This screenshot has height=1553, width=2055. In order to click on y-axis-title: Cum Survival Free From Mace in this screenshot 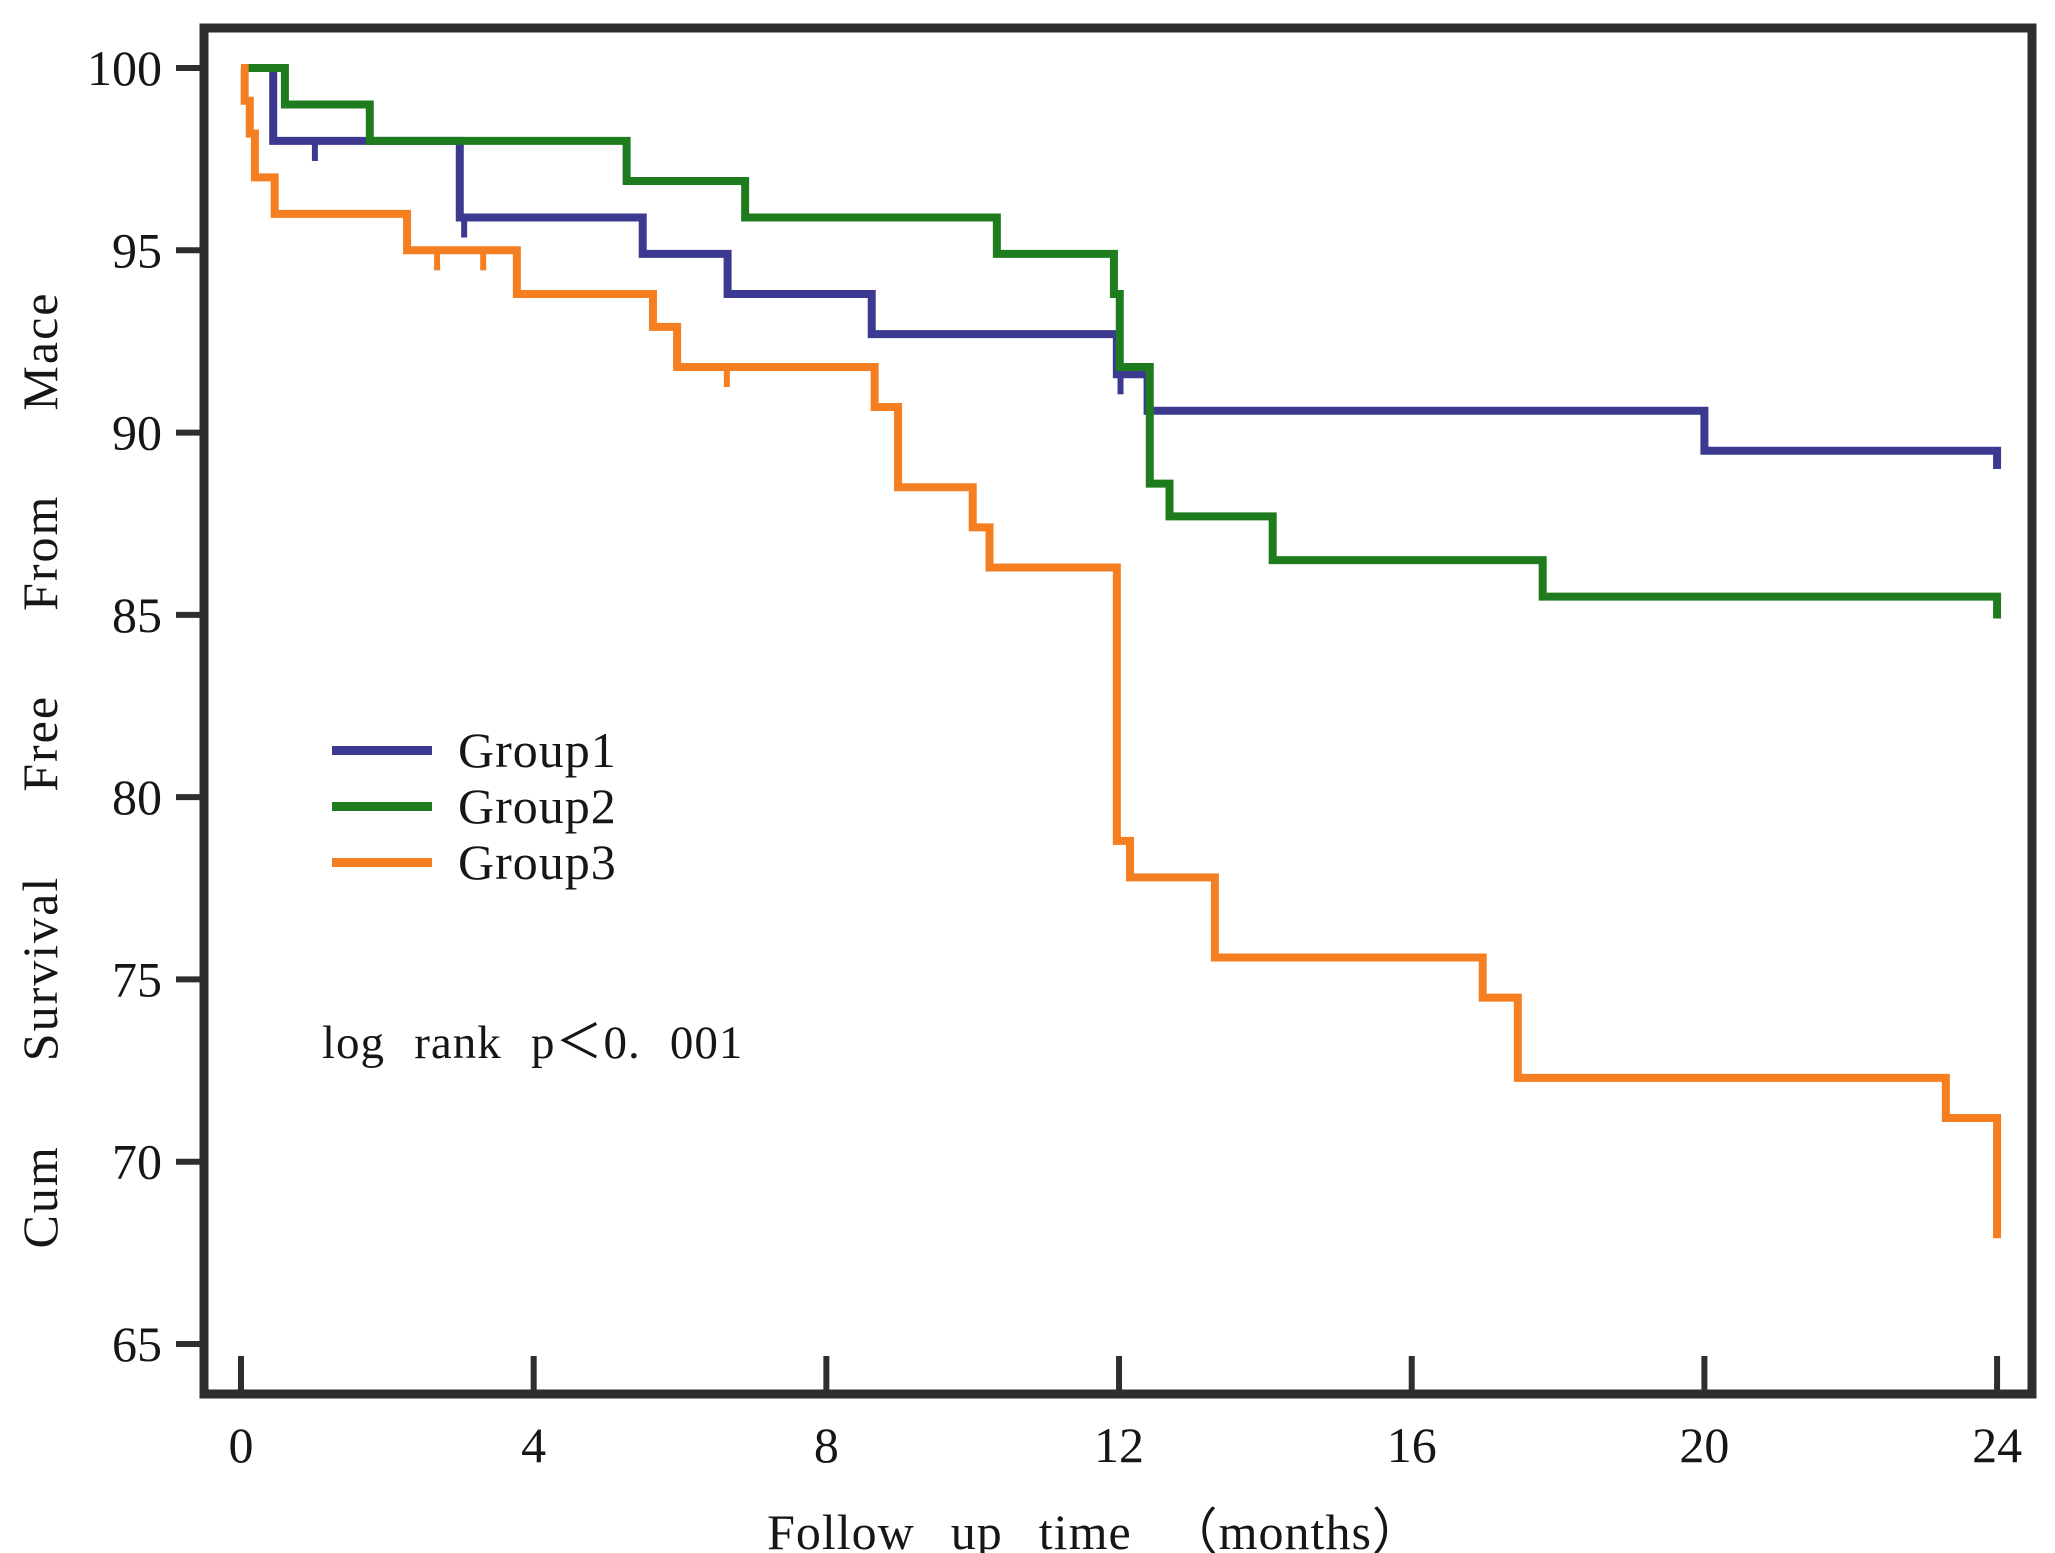, I will do `click(40, 770)`.